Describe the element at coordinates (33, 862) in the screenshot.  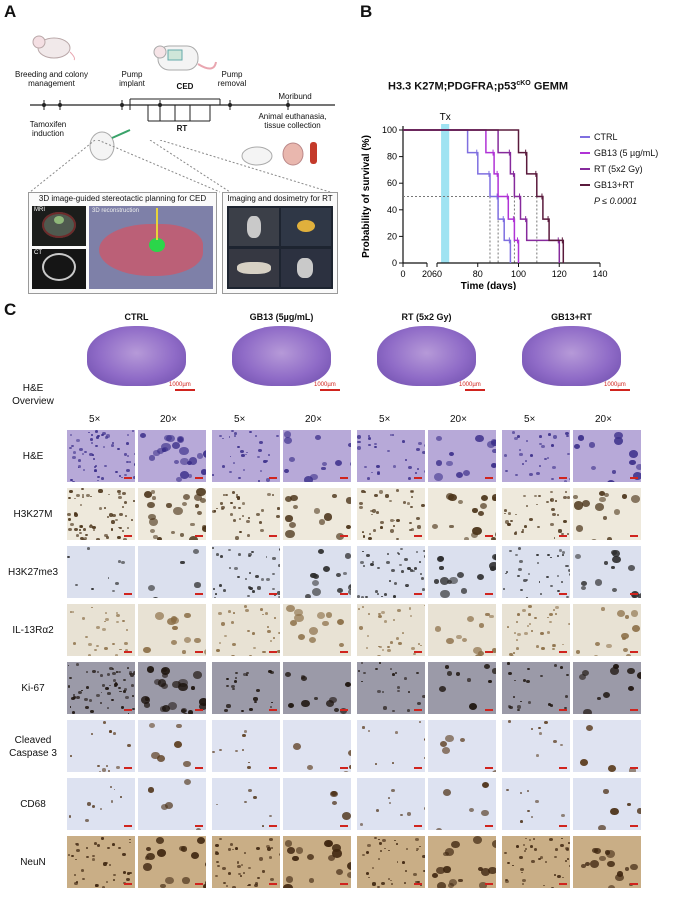
I see `row-label: NeuN` at that location.